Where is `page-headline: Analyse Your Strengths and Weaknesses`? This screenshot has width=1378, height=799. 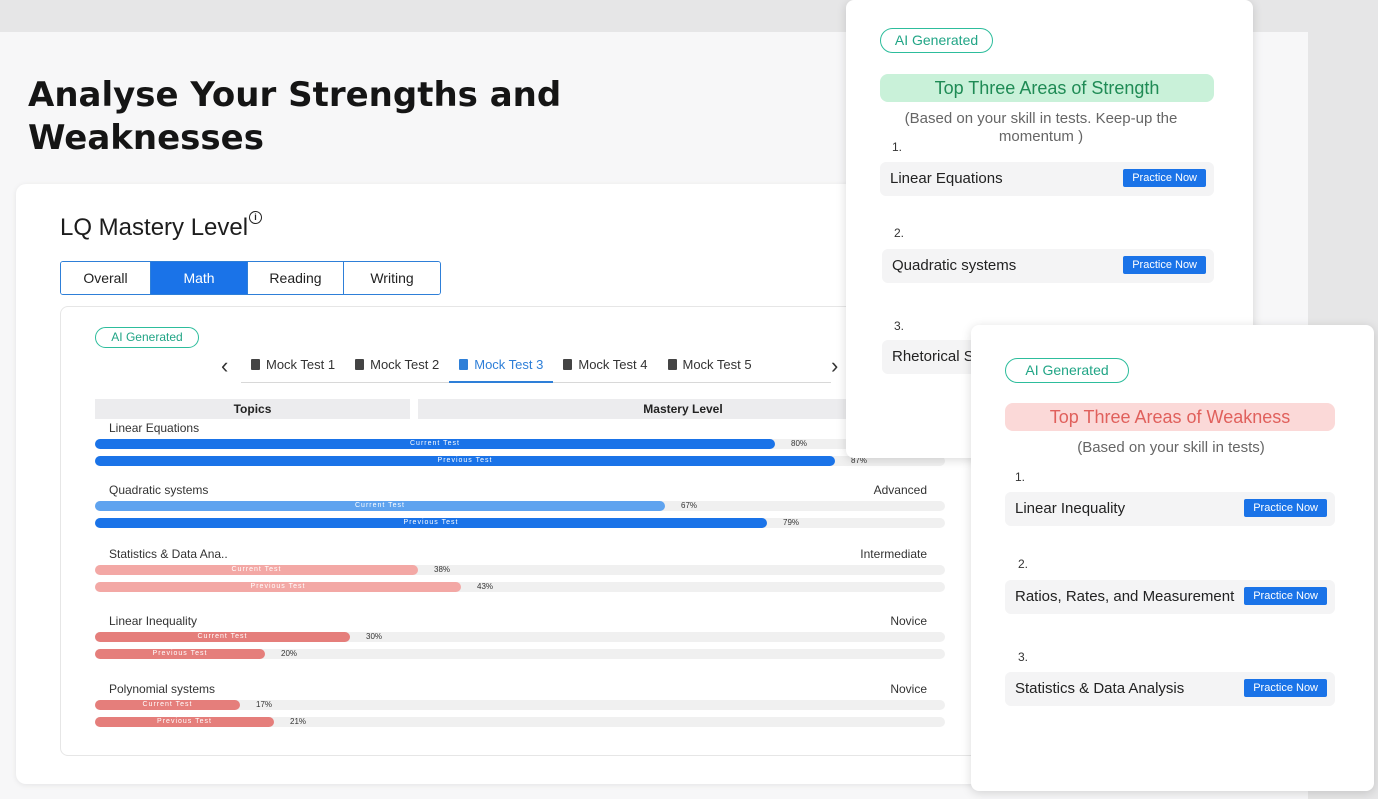 page-headline: Analyse Your Strengths and Weaknesses is located at coordinates (295, 116).